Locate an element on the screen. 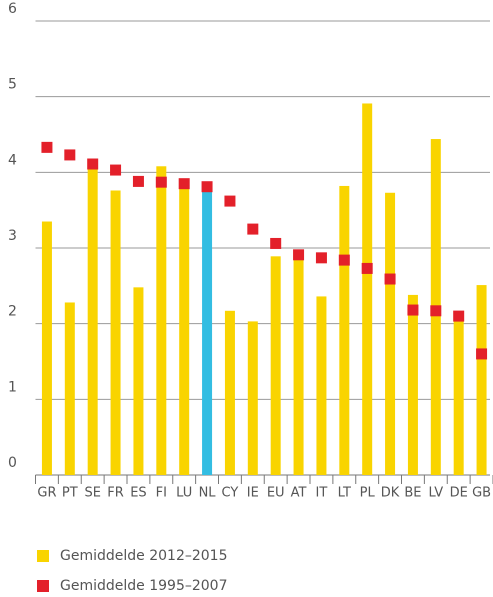  legend-label: Gemiddelde 1995–2007 is located at coordinates (143, 586).